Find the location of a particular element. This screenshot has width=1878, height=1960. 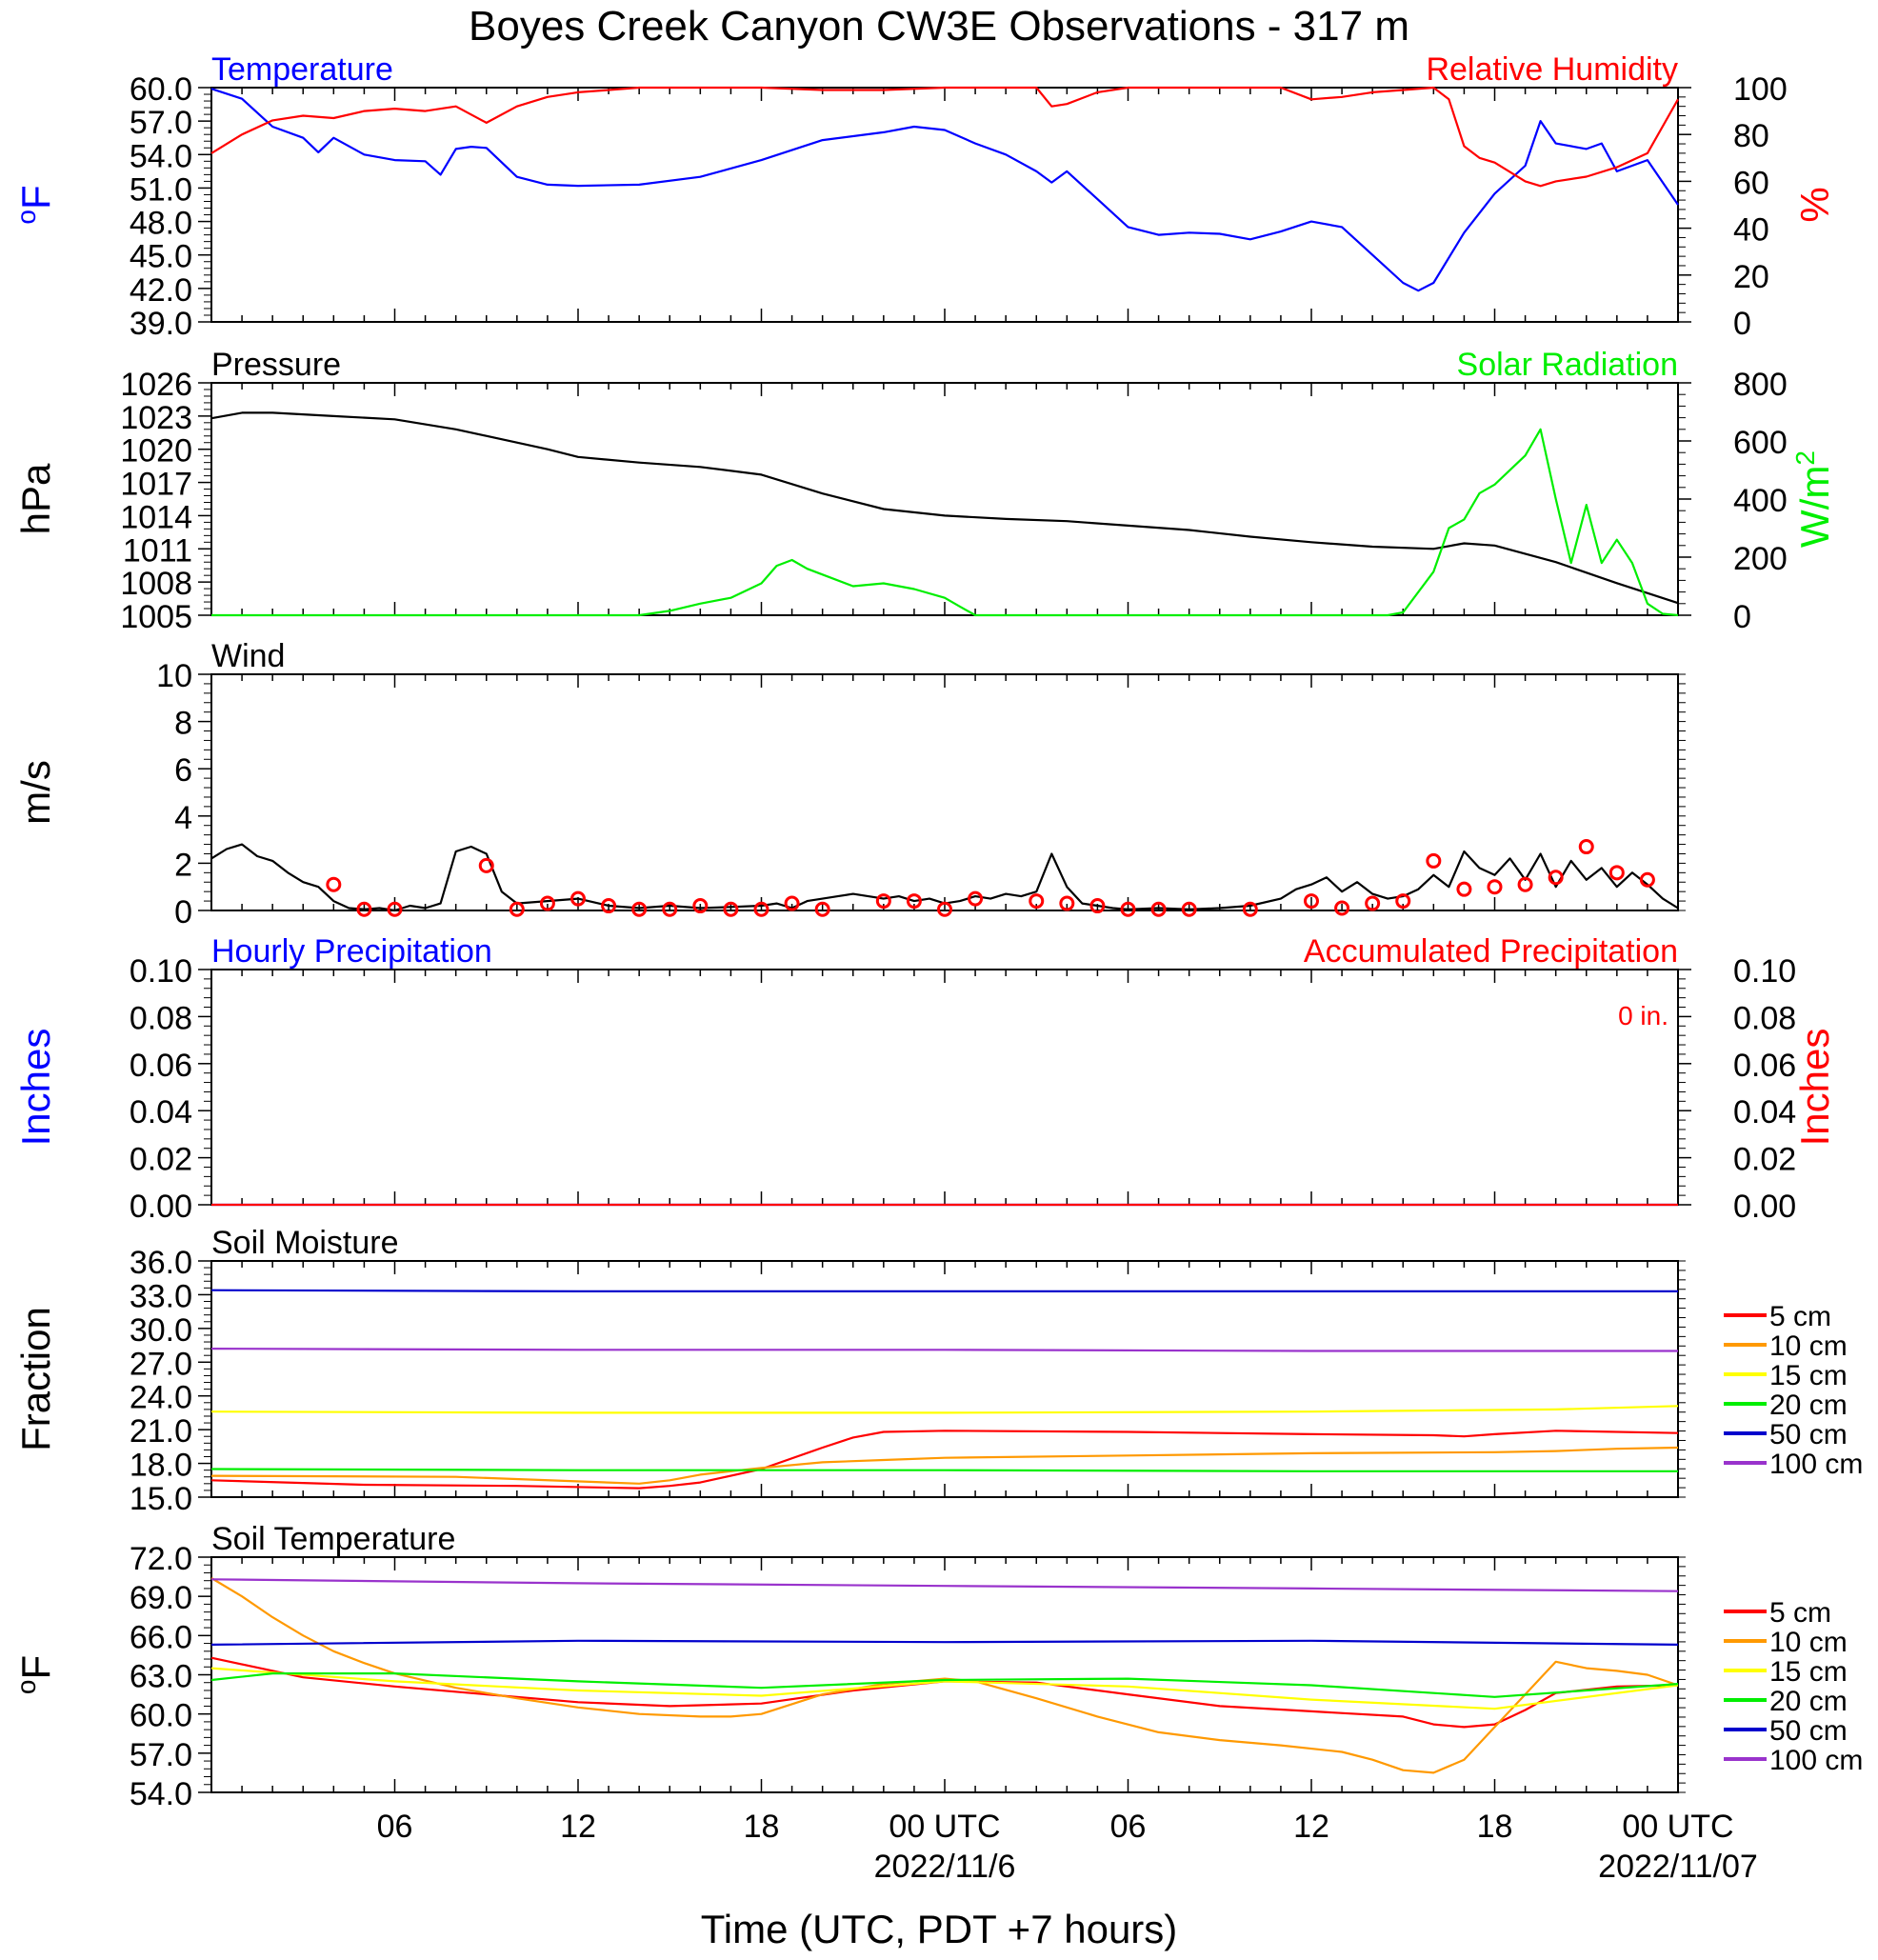

y-tick-label-left: 1023 is located at coordinates (156, 418).